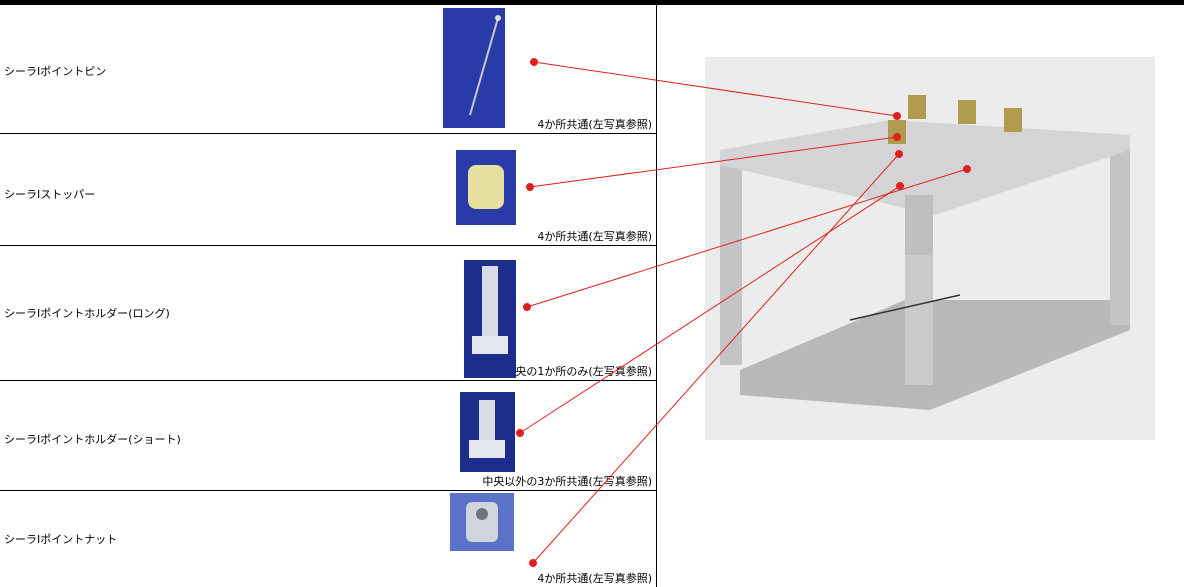  Describe the element at coordinates (484, 66) in the screenshot. I see `pin` at that location.